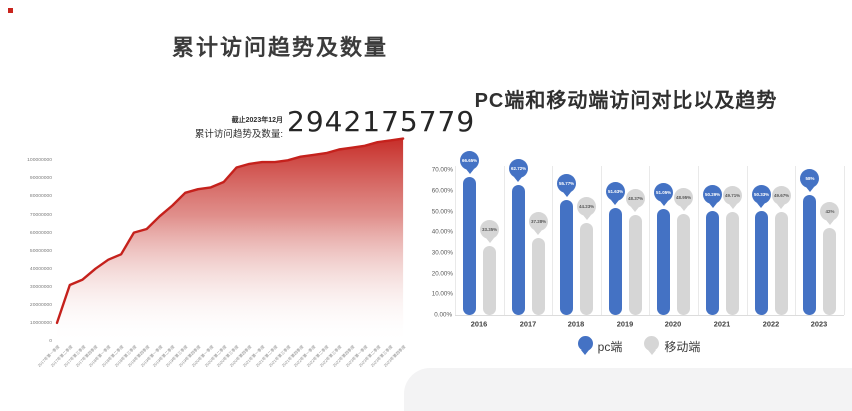 This screenshot has height=411, width=852. I want to click on right-y-tick: 70.00%, so click(442, 170).